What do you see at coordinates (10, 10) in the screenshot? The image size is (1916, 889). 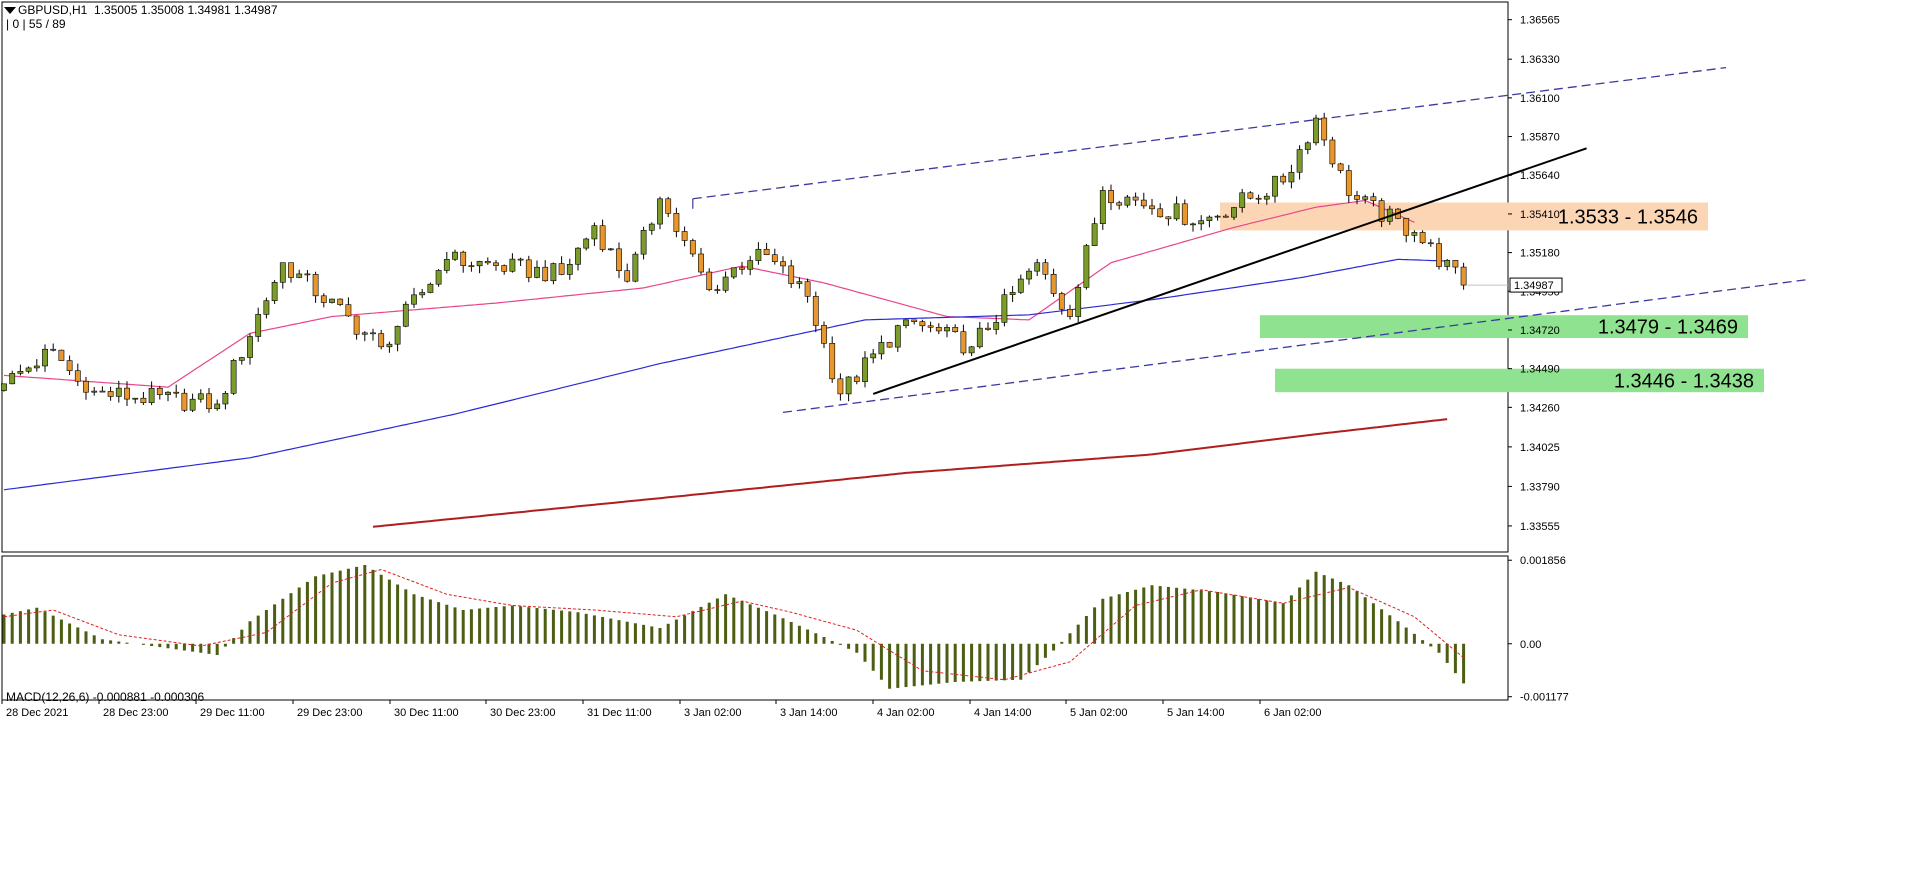 I see `chart-menu-caret-icon` at bounding box center [10, 10].